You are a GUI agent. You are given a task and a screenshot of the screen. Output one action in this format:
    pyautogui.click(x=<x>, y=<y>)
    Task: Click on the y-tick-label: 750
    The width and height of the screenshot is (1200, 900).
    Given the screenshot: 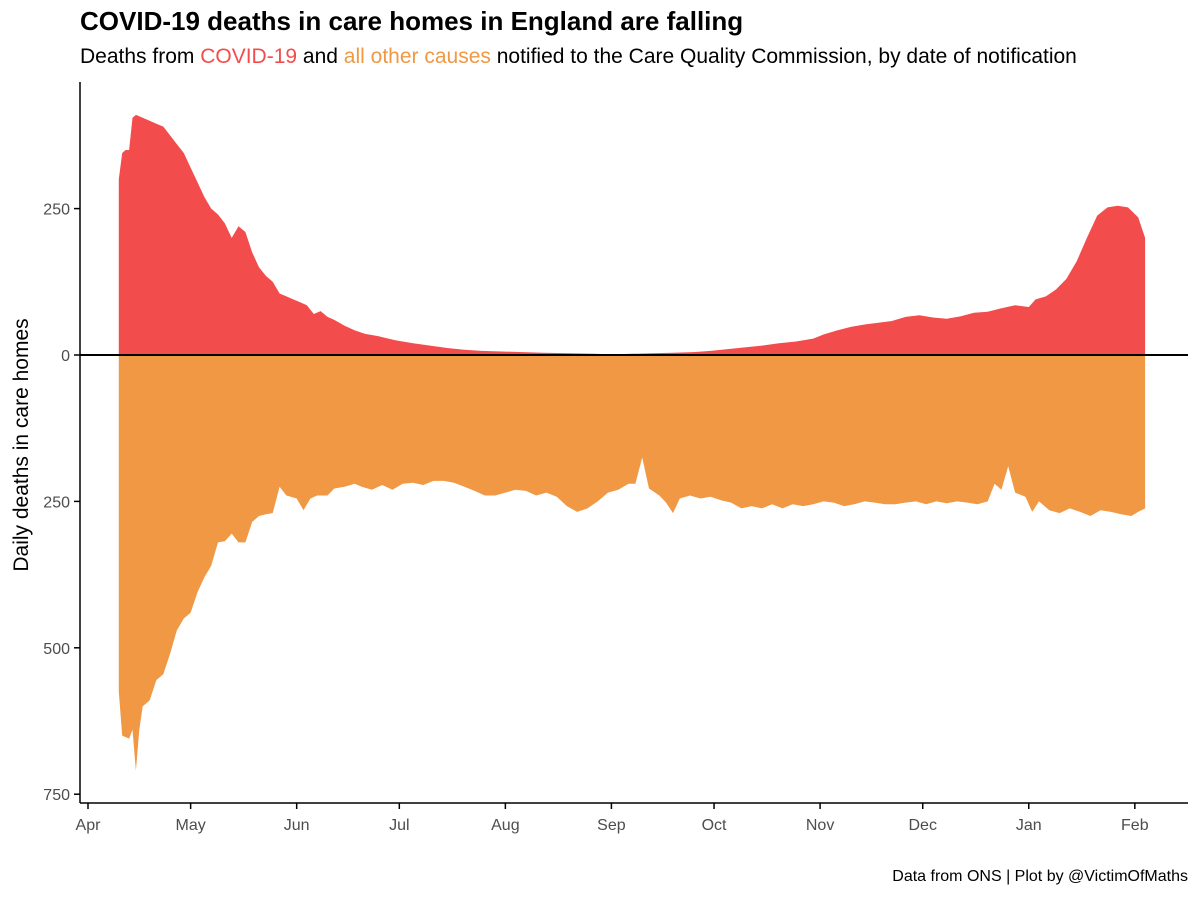 What is the action you would take?
    pyautogui.click(x=56, y=795)
    